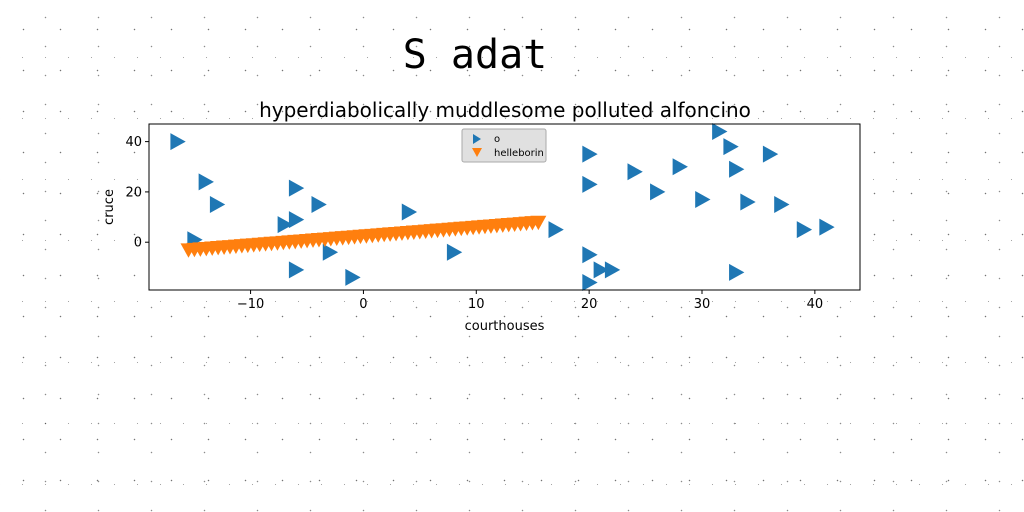 The width and height of the screenshot is (1024, 512). What do you see at coordinates (133, 142) in the screenshot?
I see `y-tick-label: 40` at bounding box center [133, 142].